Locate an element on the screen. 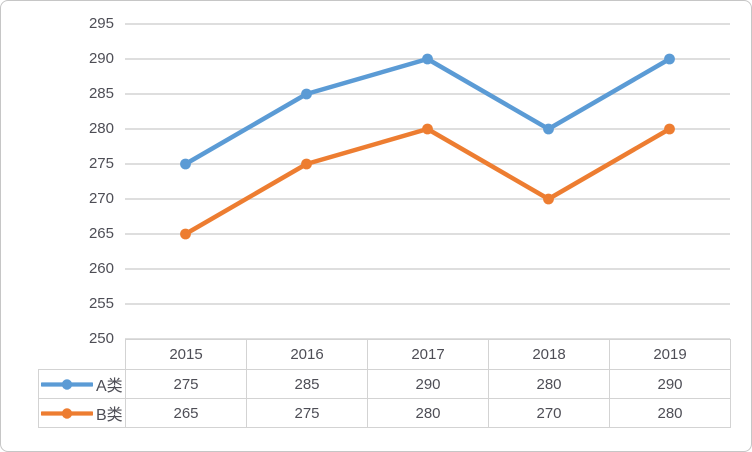  y-tick-label: 275 is located at coordinates (101, 163).